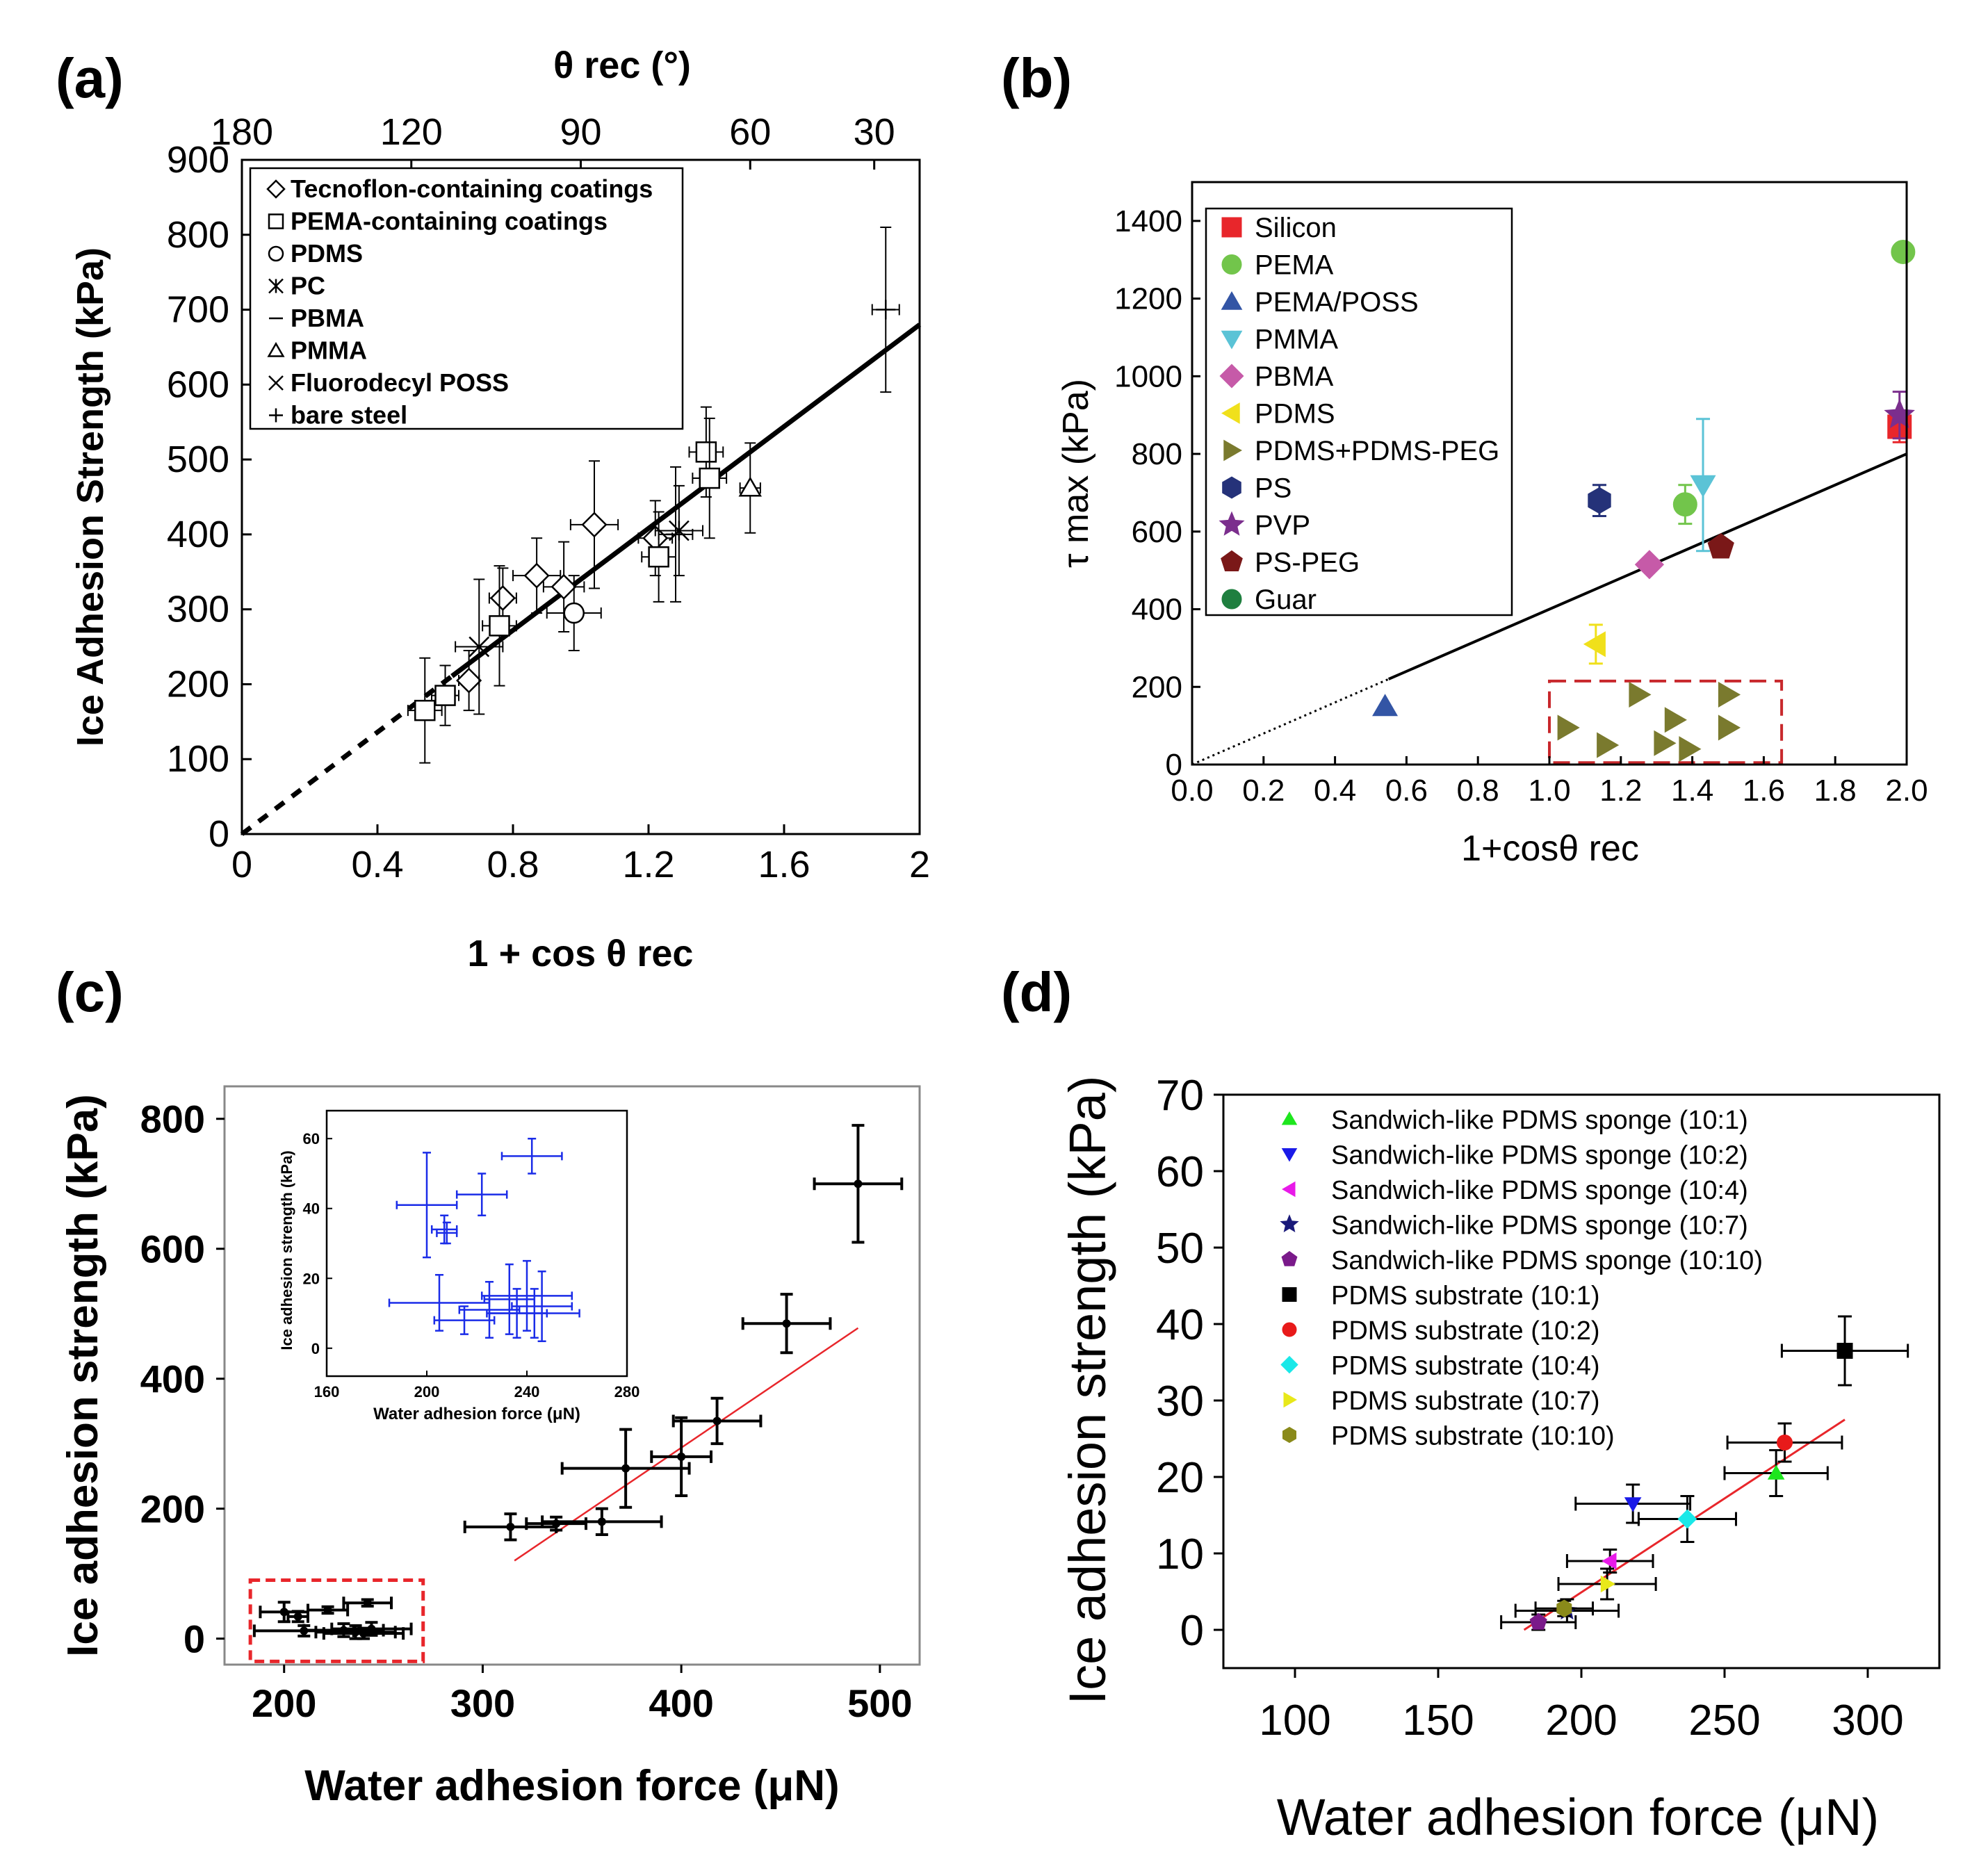  Describe the element at coordinates (1296, 340) in the screenshot. I see `legend-label: PMMA` at that location.